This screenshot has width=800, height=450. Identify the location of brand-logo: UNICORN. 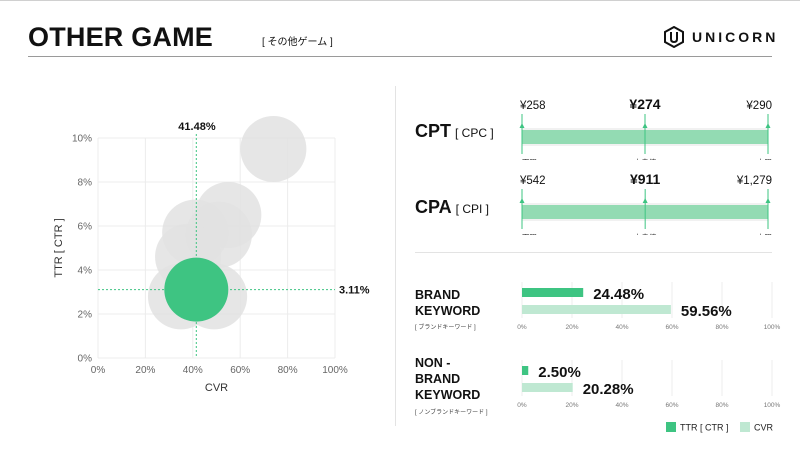
(721, 37).